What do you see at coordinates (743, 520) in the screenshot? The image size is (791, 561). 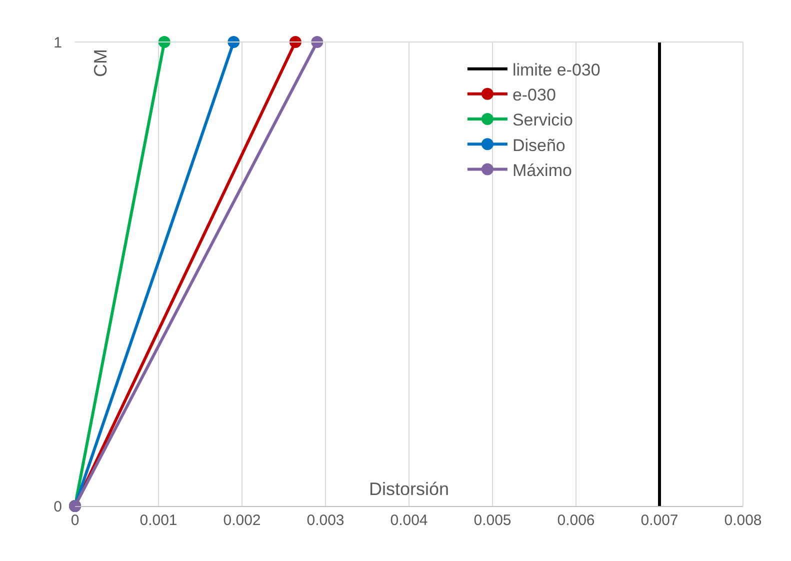 I see `x-tick-label: 0.008` at bounding box center [743, 520].